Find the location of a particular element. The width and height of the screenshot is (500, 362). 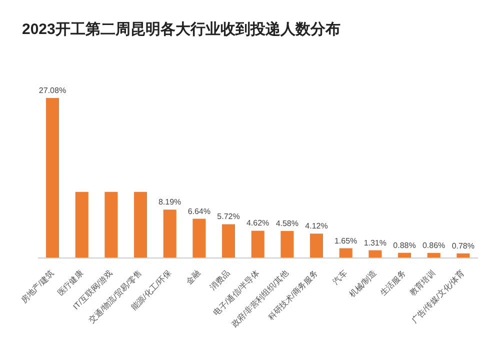

data-label: 27.08% is located at coordinates (52, 90).